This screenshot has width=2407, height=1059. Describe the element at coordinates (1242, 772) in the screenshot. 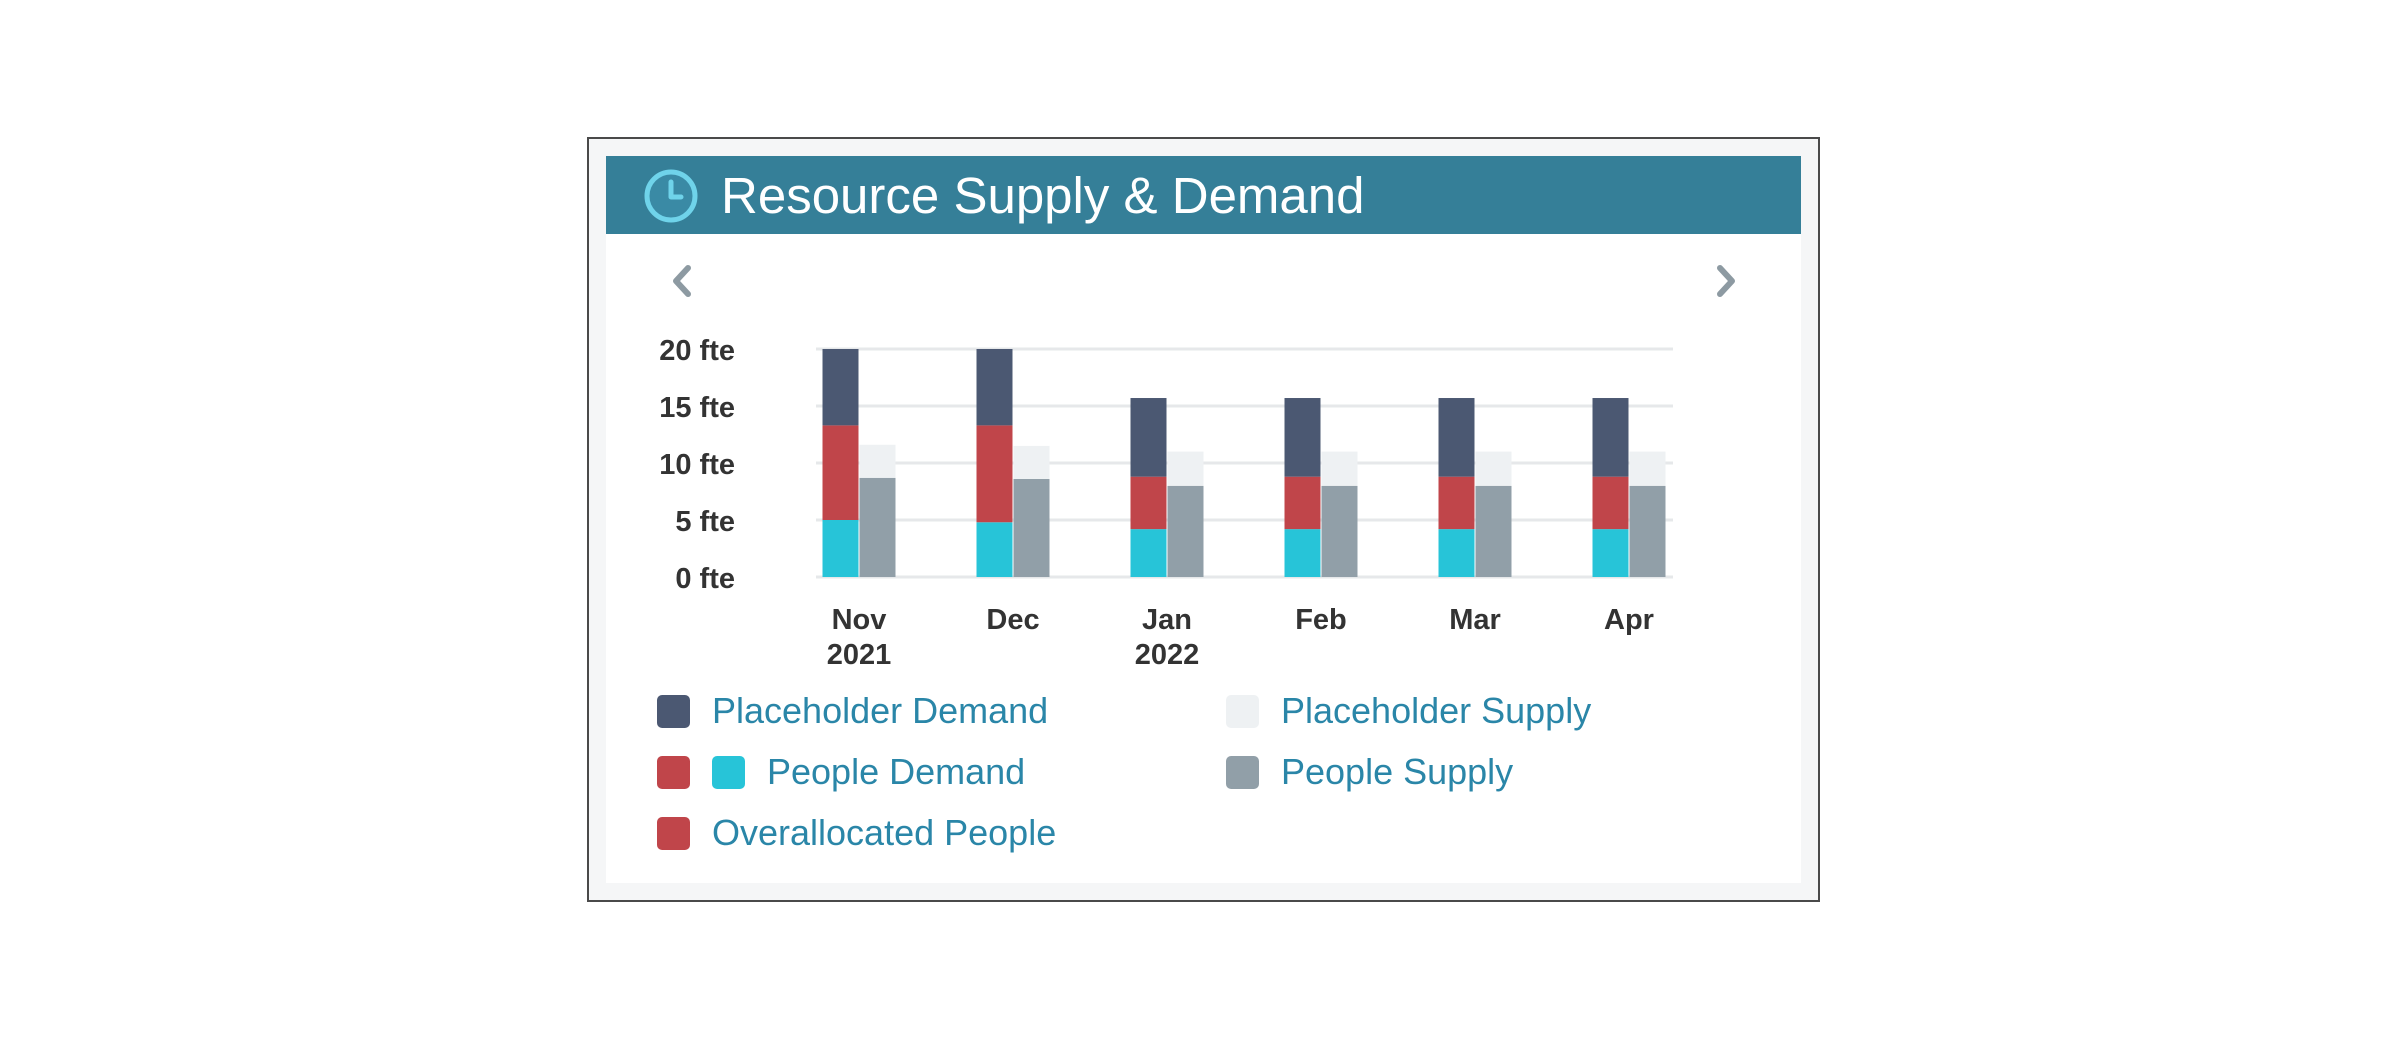

I see `people-supply-swatch` at that location.